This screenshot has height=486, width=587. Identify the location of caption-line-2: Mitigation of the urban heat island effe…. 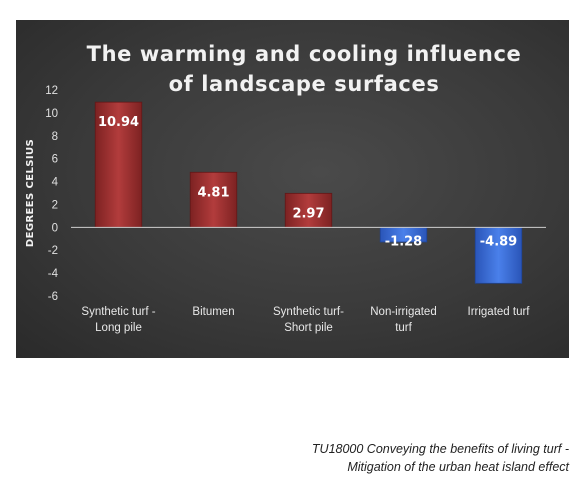
(458, 467).